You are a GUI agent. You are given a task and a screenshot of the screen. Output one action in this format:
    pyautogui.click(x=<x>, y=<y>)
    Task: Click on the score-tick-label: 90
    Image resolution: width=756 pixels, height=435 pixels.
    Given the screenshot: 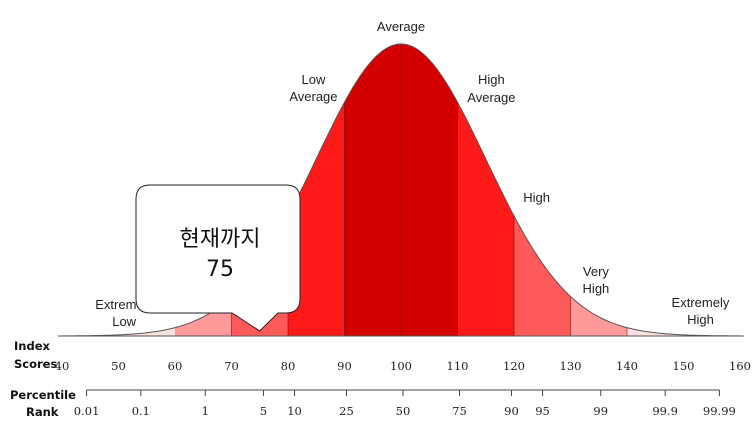 What is the action you would take?
    pyautogui.click(x=344, y=366)
    